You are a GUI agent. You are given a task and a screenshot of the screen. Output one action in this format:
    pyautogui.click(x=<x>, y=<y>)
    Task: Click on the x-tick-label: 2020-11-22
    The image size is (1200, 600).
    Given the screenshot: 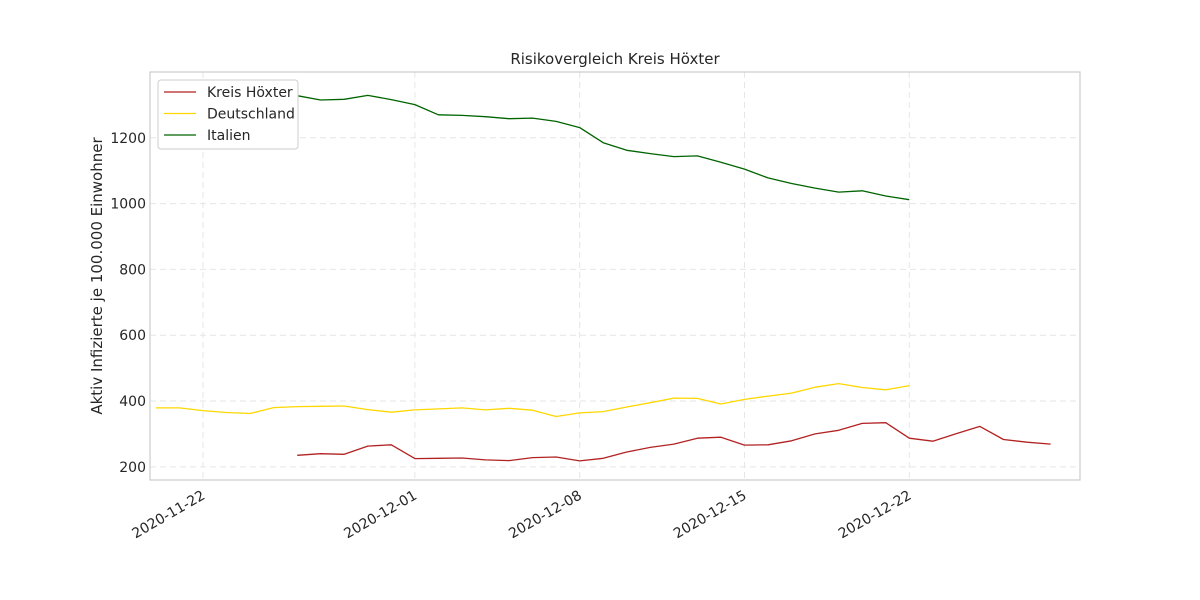 What is the action you would take?
    pyautogui.click(x=169, y=515)
    